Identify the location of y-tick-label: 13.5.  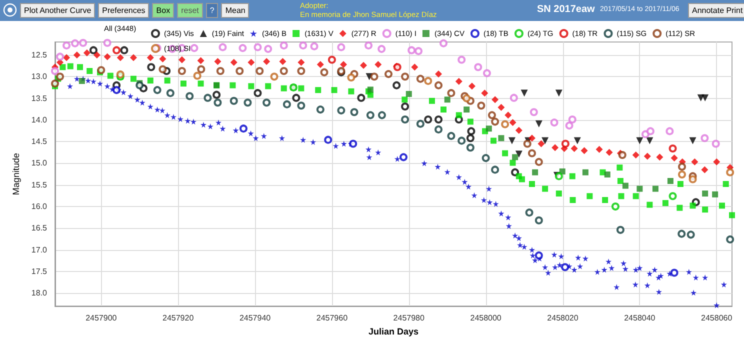
(39, 98).